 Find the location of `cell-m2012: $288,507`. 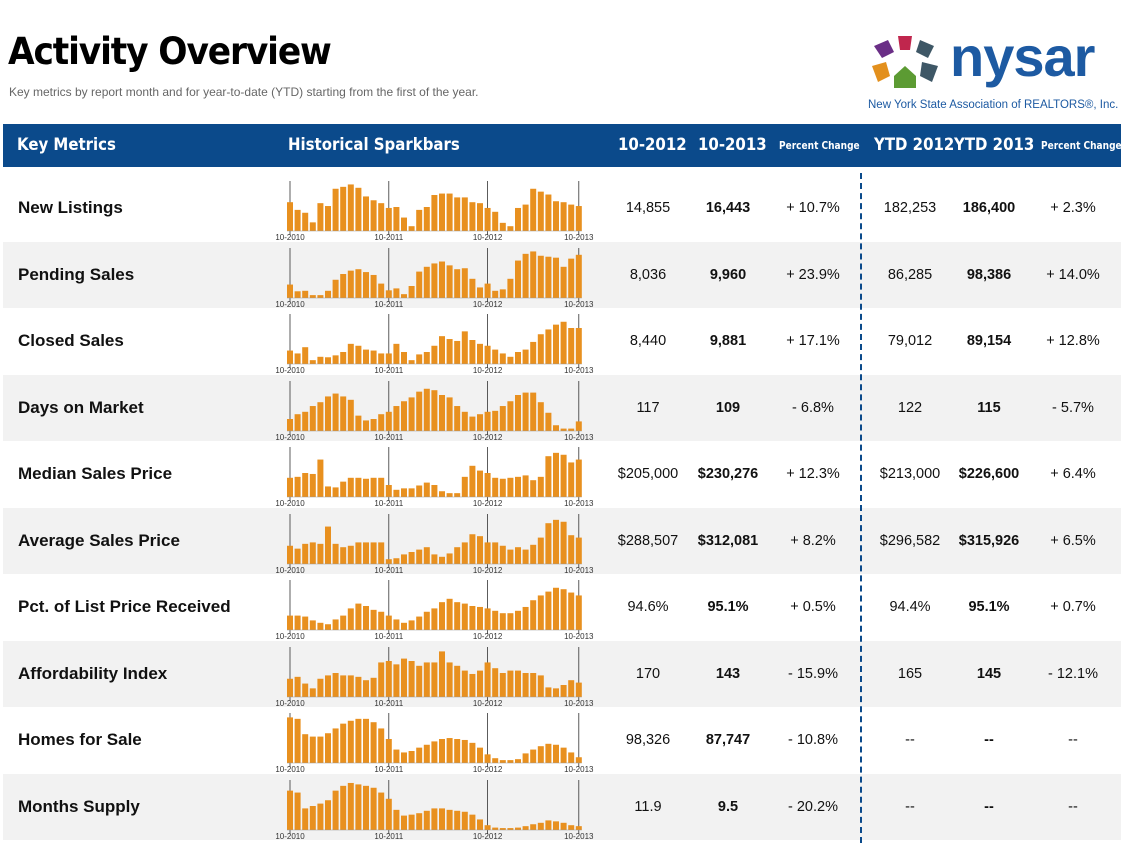

cell-m2012: $288,507 is located at coordinates (648, 540).